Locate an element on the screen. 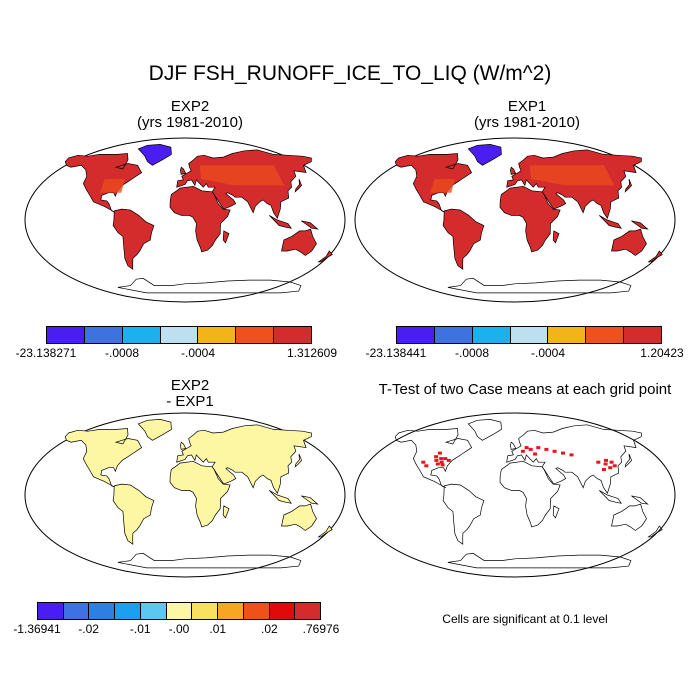  map-frame is located at coordinates (515, 495).